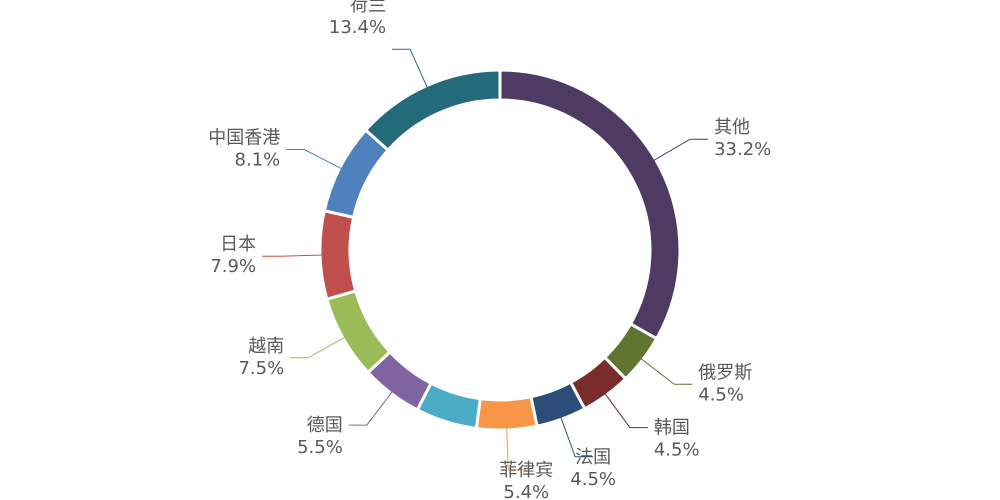 The image size is (1000, 500). Describe the element at coordinates (325, 425) in the screenshot. I see `slice-label: 德国` at that location.